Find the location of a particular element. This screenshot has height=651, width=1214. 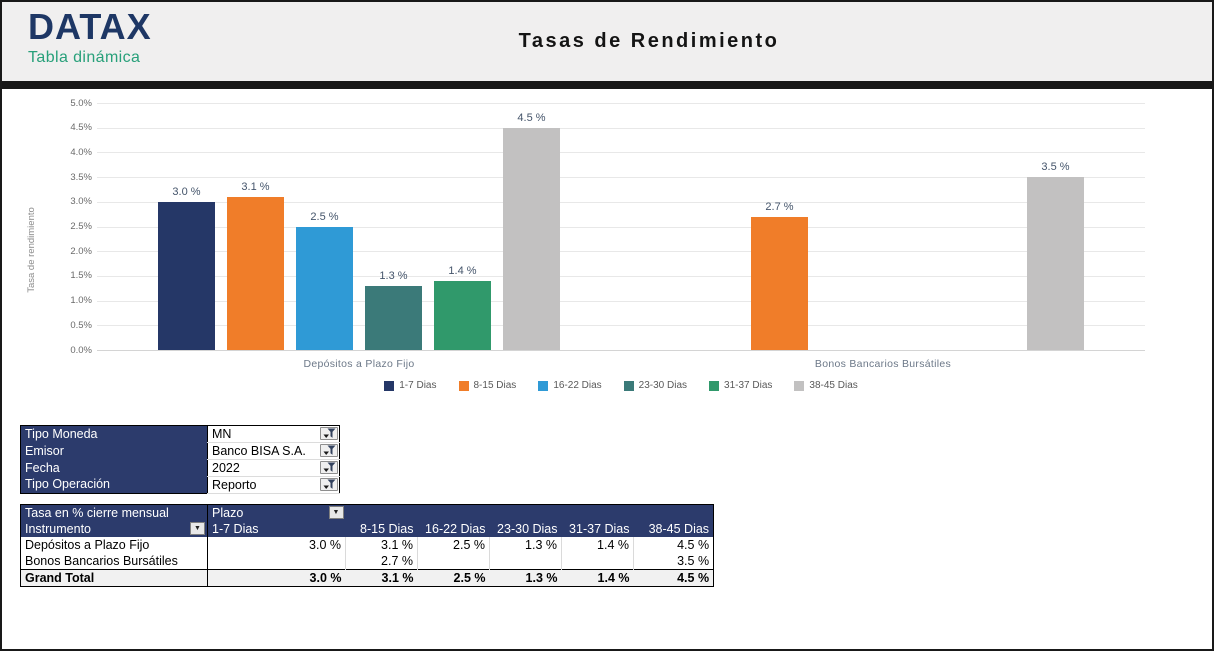

filter-value: Banco BISA S.A. is located at coordinates (259, 450).